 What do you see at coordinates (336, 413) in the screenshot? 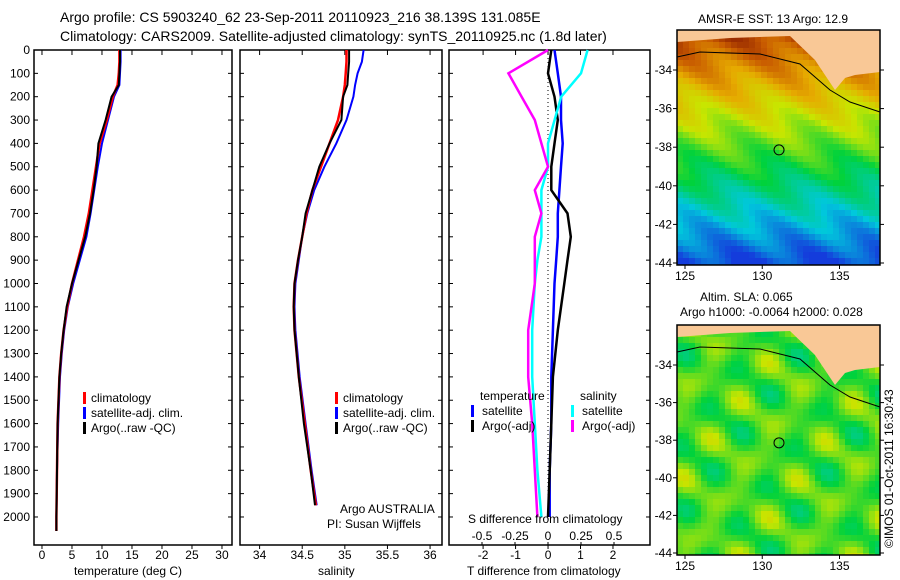
I see `legend-swatch` at bounding box center [336, 413].